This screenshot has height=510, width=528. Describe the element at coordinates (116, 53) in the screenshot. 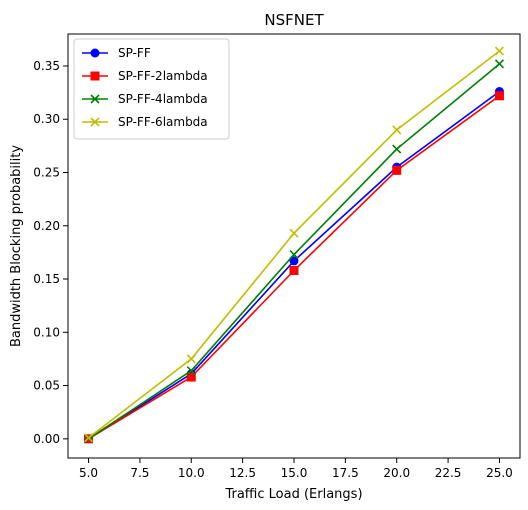

I see `legend-item: SP-FF` at that location.